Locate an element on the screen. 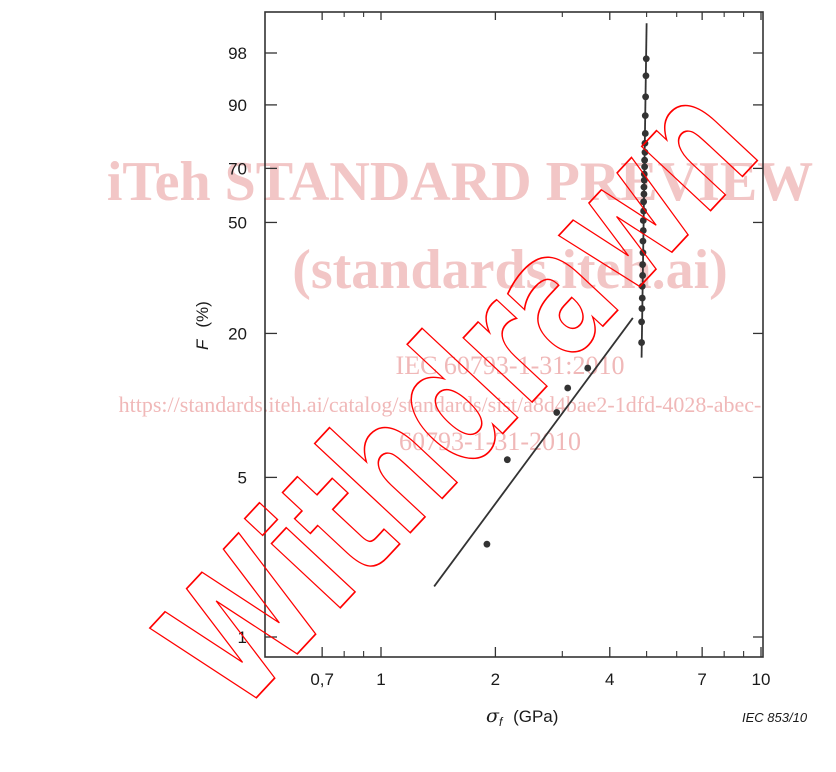  x-axis-unit: (GPa) is located at coordinates (535, 716).